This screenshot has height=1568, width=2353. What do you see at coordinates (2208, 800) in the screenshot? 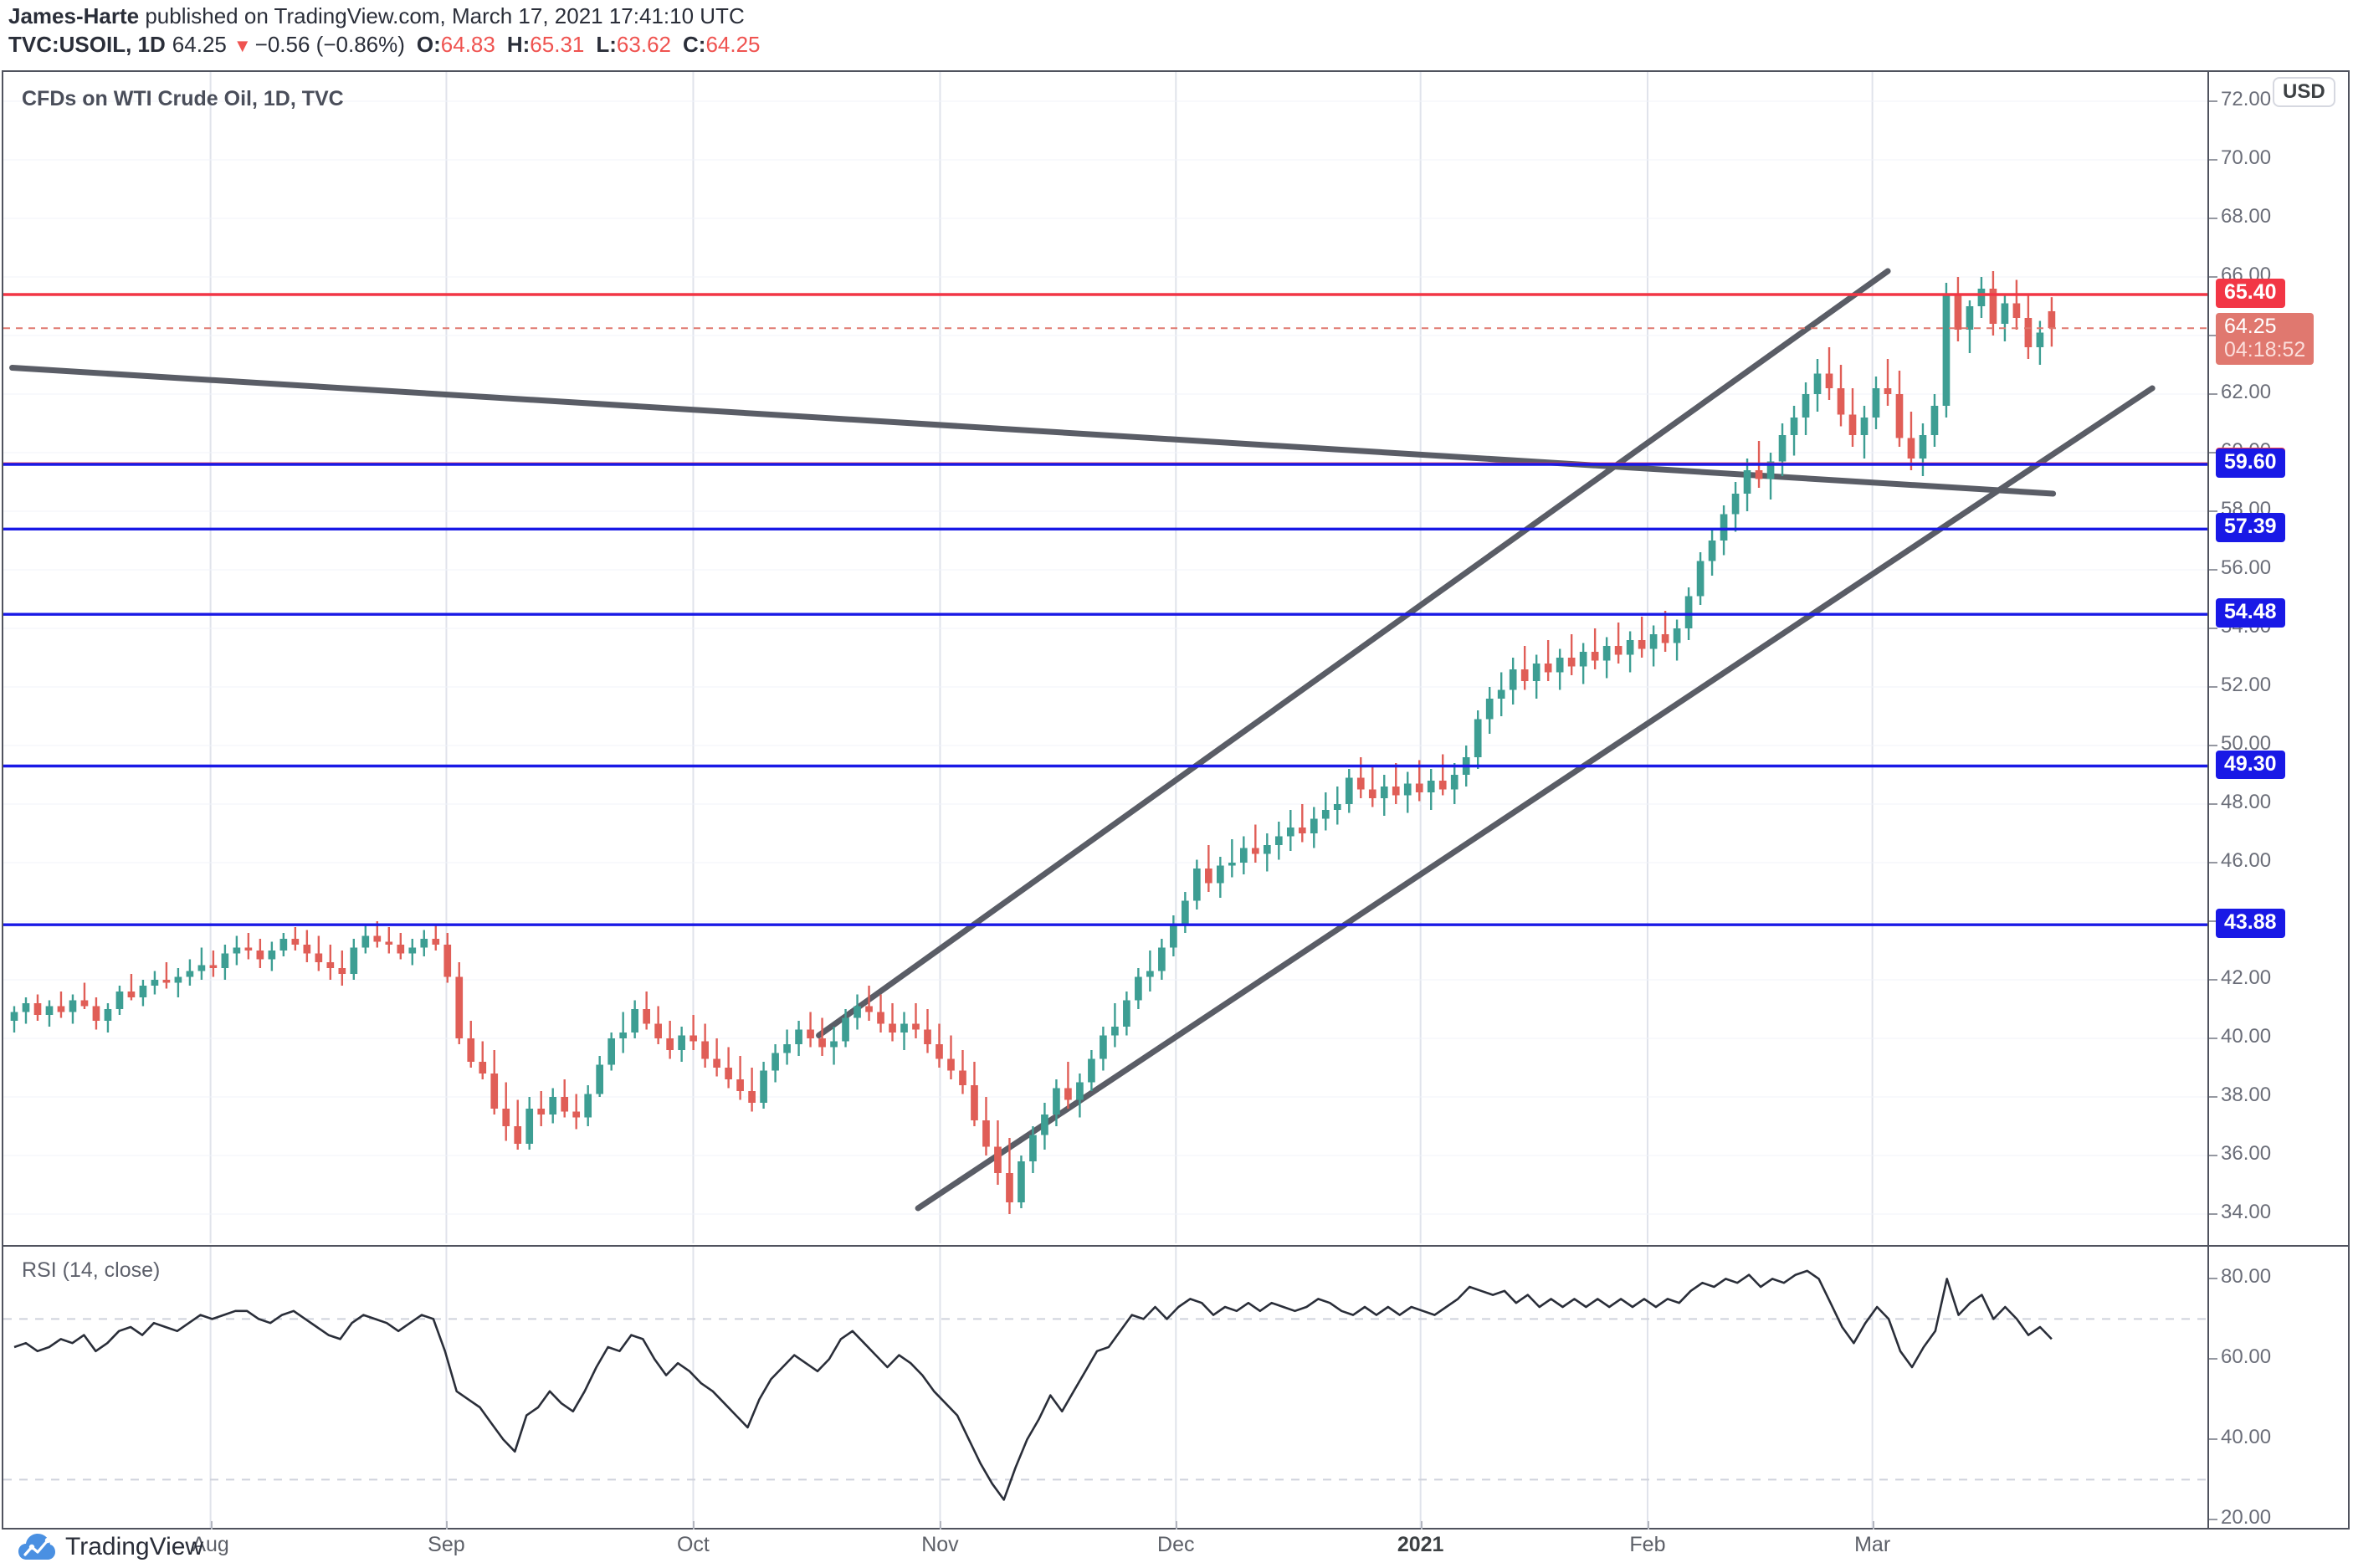
I see `axis-separator` at bounding box center [2208, 800].